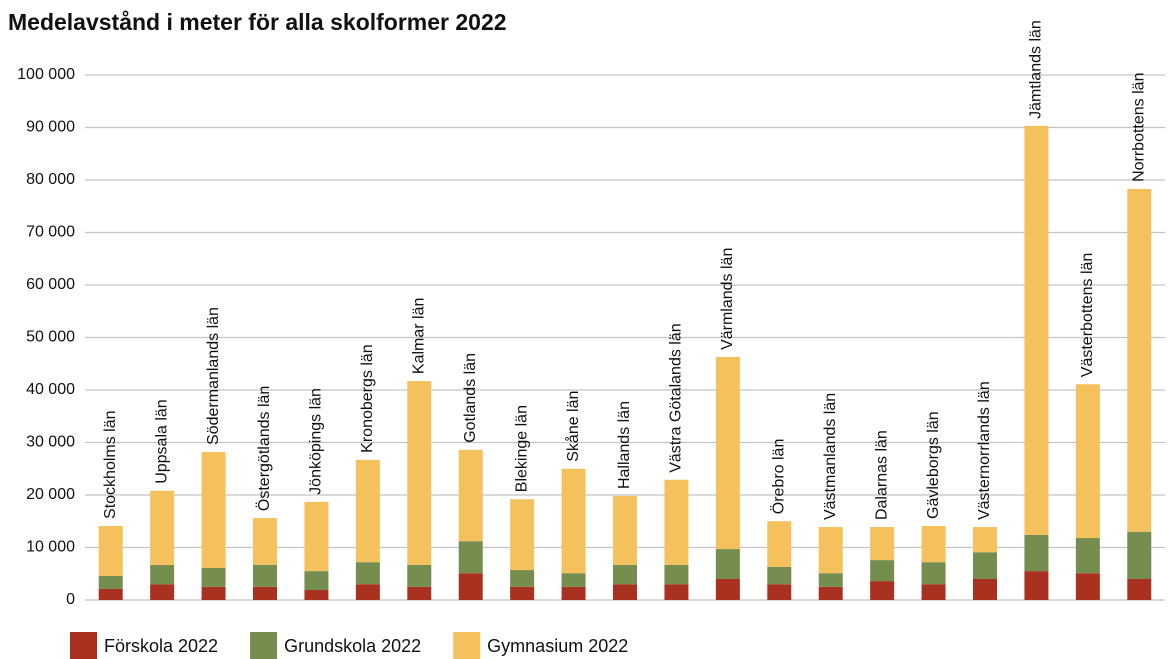 The width and height of the screenshot is (1170, 659). Describe the element at coordinates (50, 127) in the screenshot. I see `y-tick-label: 90 000` at that location.